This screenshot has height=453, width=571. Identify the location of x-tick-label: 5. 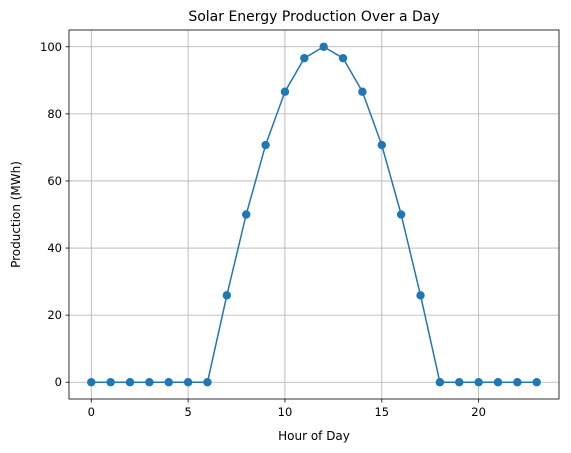
(187, 412).